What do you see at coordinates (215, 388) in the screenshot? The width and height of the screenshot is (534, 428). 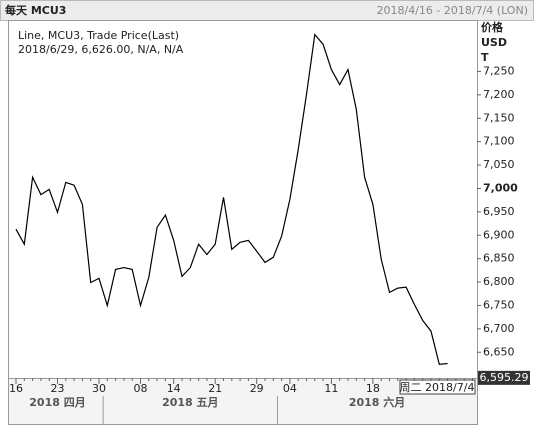 I see `x-tick-label: 21` at bounding box center [215, 388].